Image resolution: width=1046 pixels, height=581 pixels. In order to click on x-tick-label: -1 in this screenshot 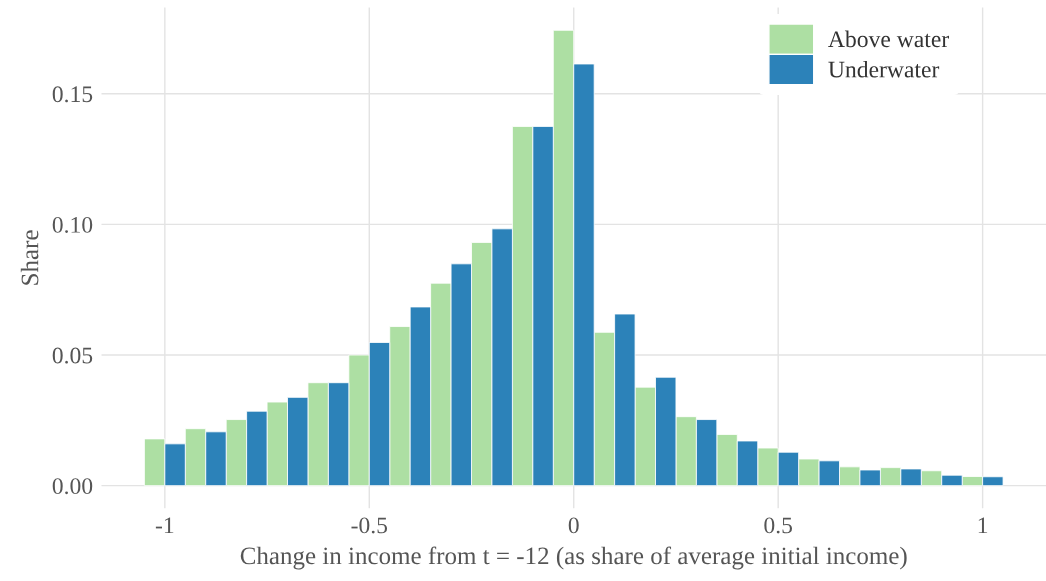, I will do `click(164, 525)`.